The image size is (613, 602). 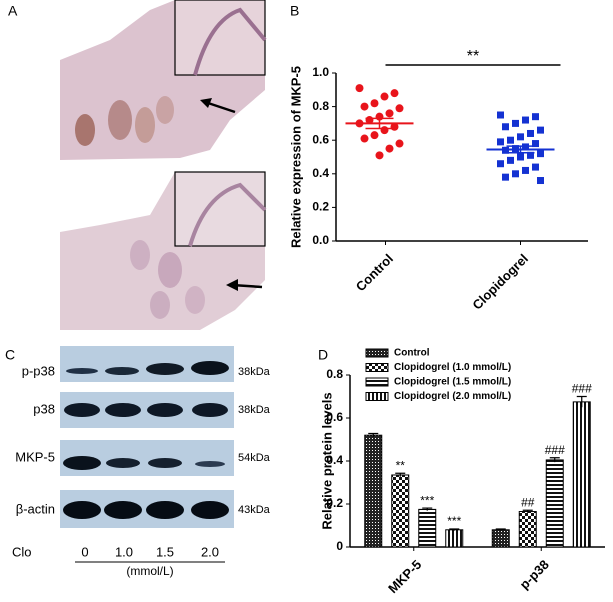 What do you see at coordinates (294, 11) in the screenshot?
I see `panel-label: B` at bounding box center [294, 11].